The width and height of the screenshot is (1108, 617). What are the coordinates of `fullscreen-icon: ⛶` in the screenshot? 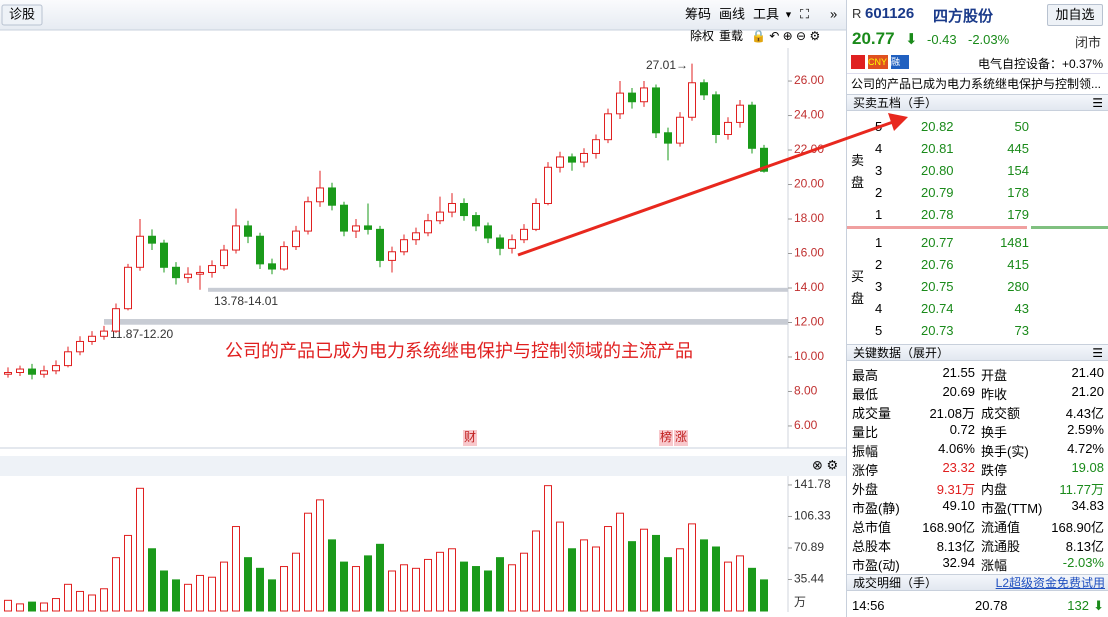 It's located at (804, 13).